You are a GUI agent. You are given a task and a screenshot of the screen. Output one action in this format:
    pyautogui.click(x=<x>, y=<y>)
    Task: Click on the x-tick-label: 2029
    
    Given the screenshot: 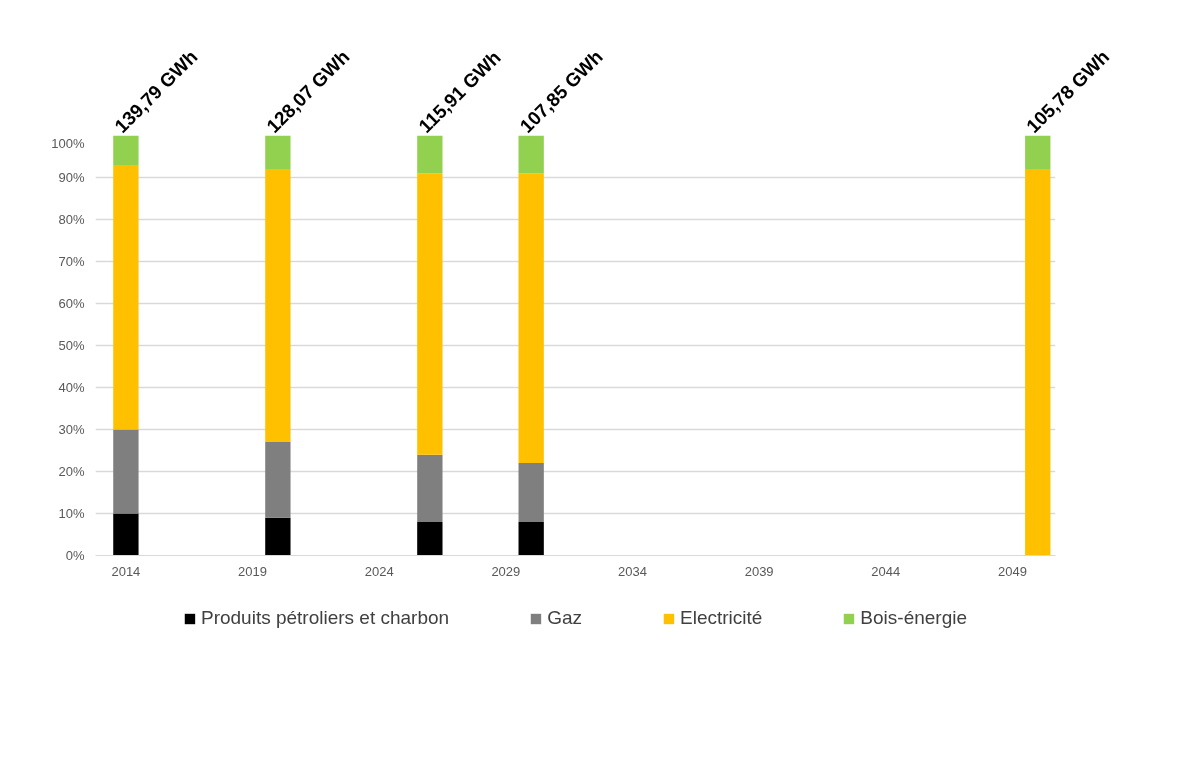 What is the action you would take?
    pyautogui.click(x=506, y=571)
    